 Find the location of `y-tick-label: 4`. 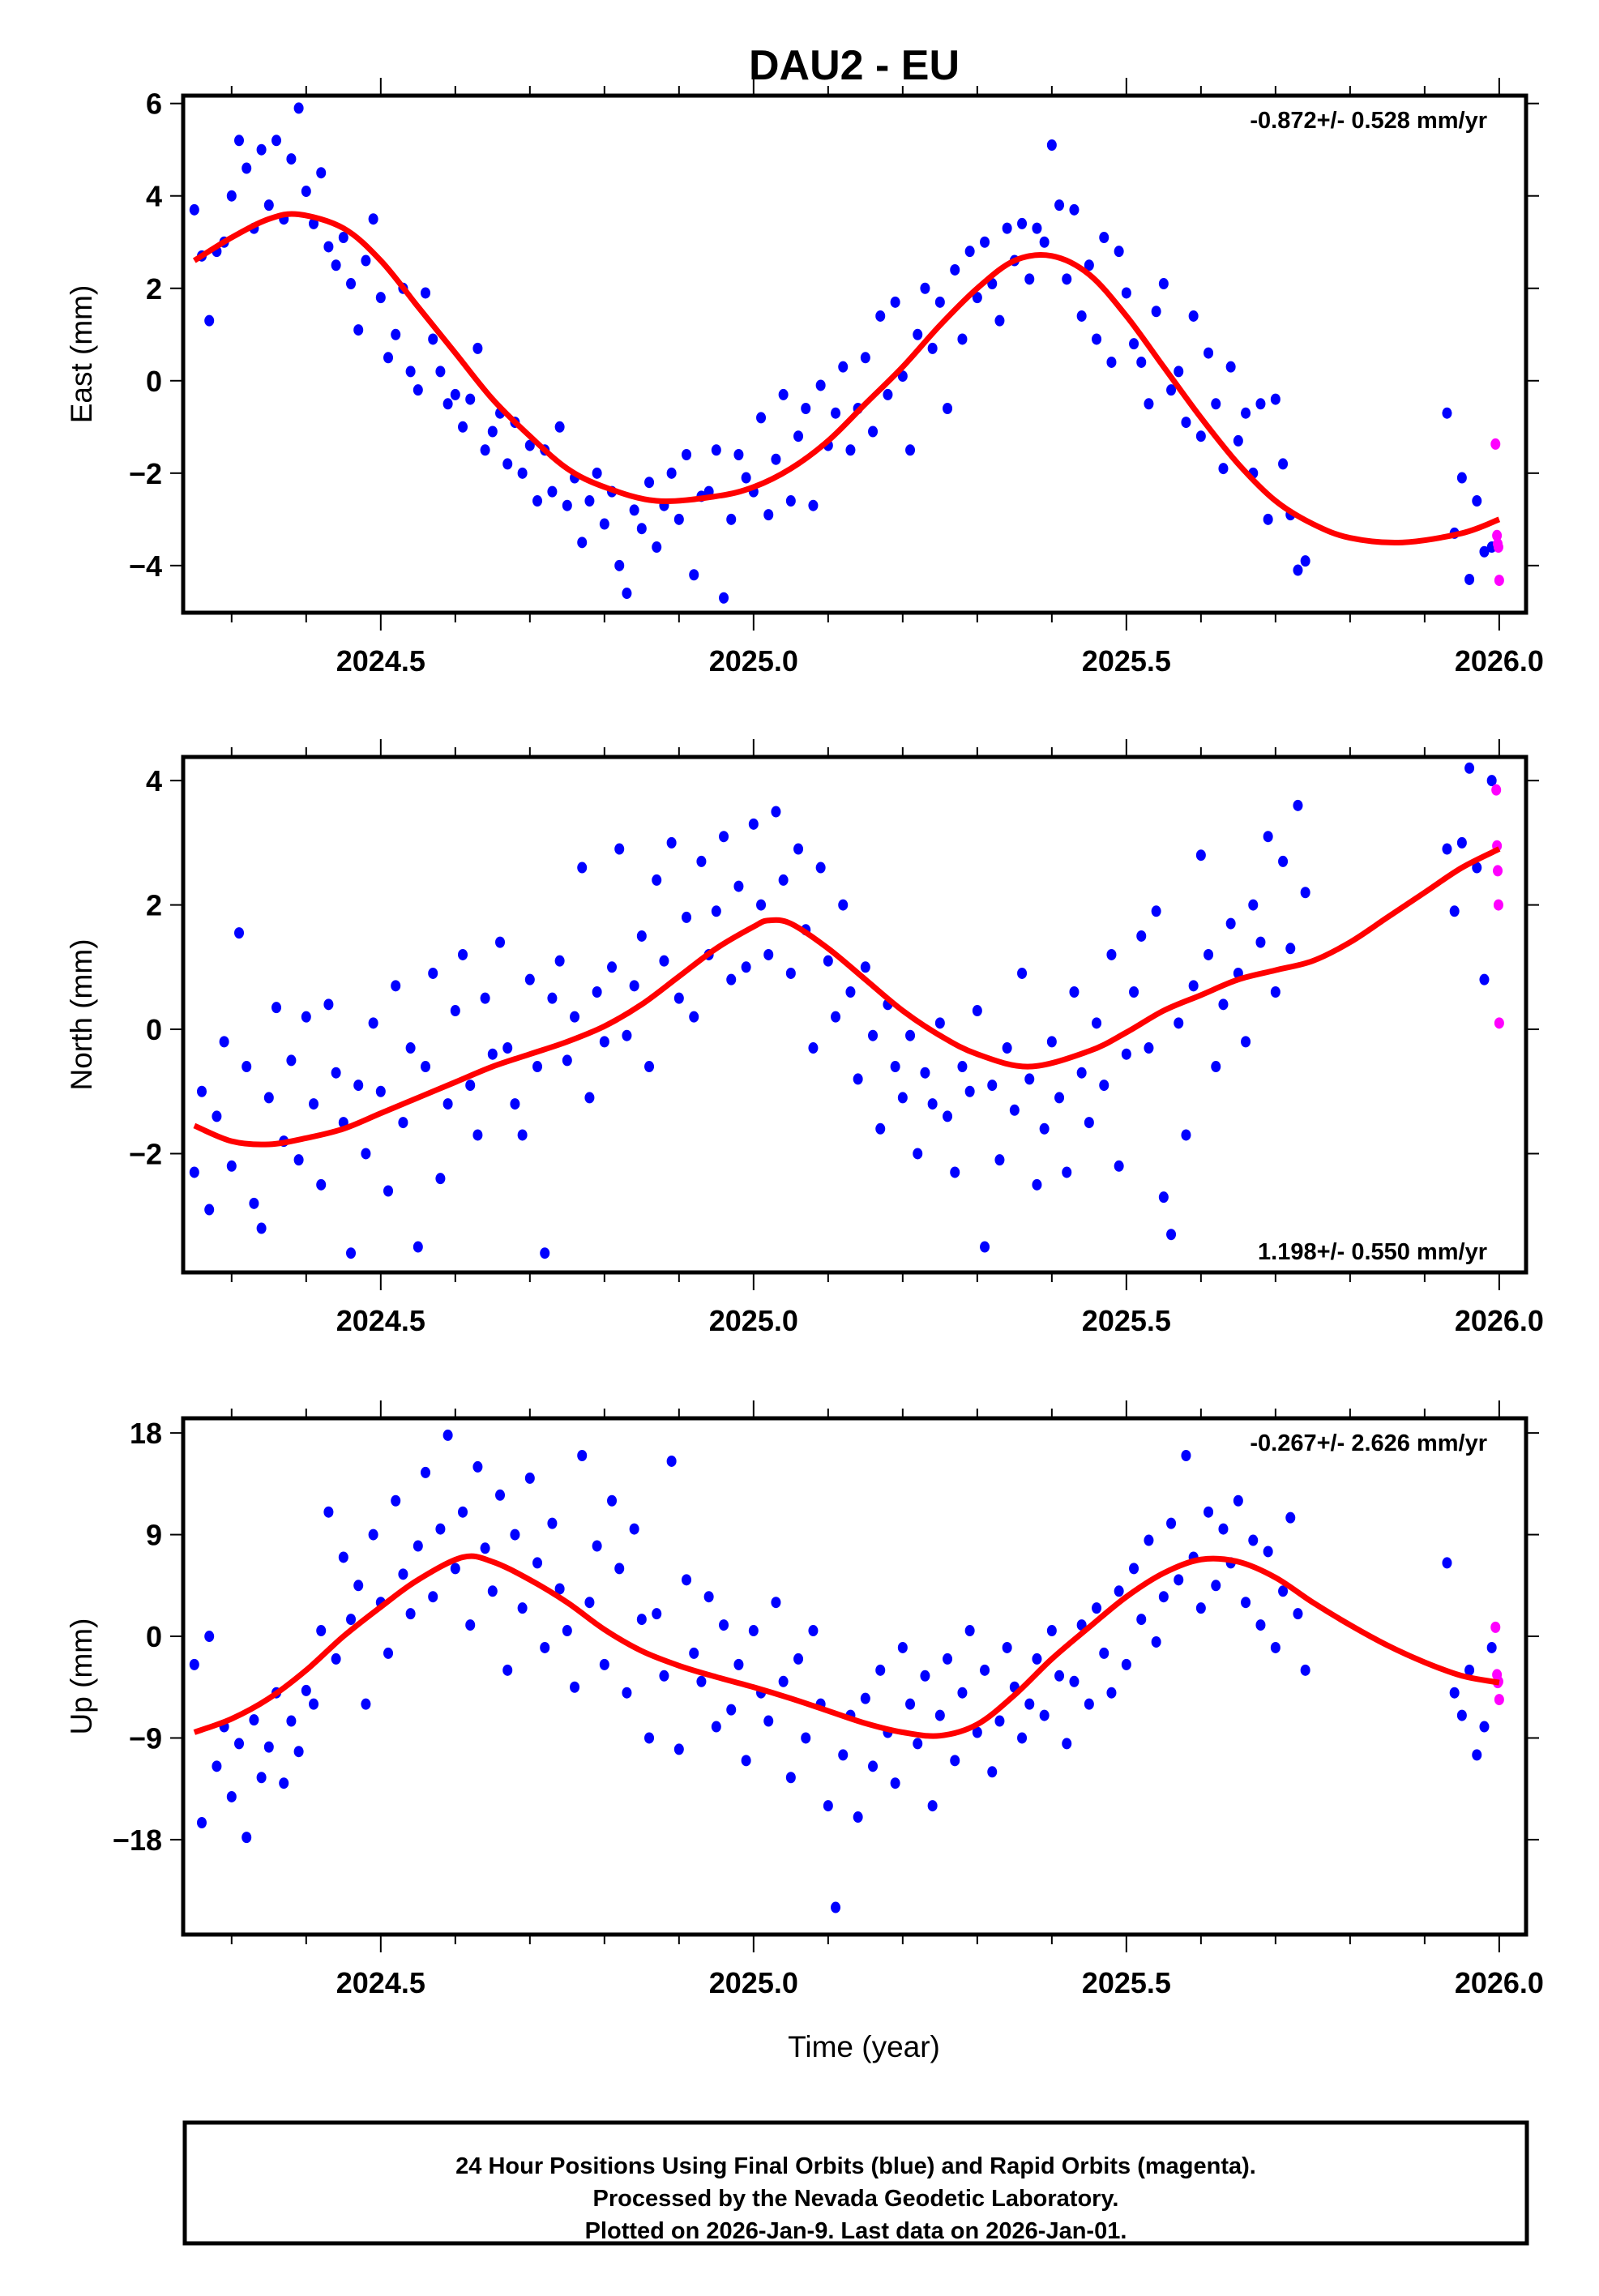

y-tick-label: 4 is located at coordinates (154, 780).